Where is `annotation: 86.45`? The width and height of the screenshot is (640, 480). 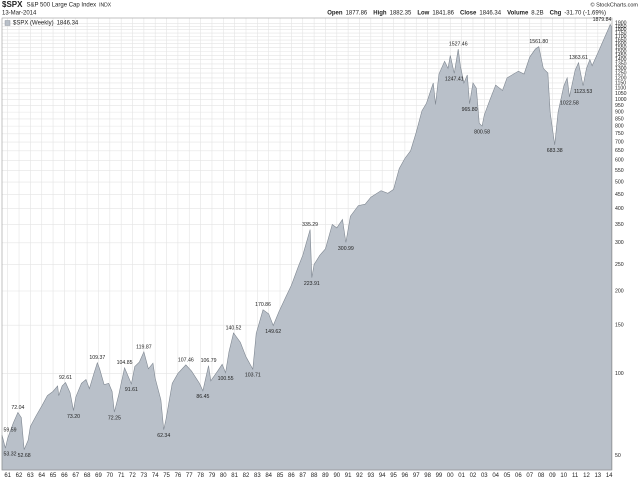
annotation: 86.45 is located at coordinates (202, 397).